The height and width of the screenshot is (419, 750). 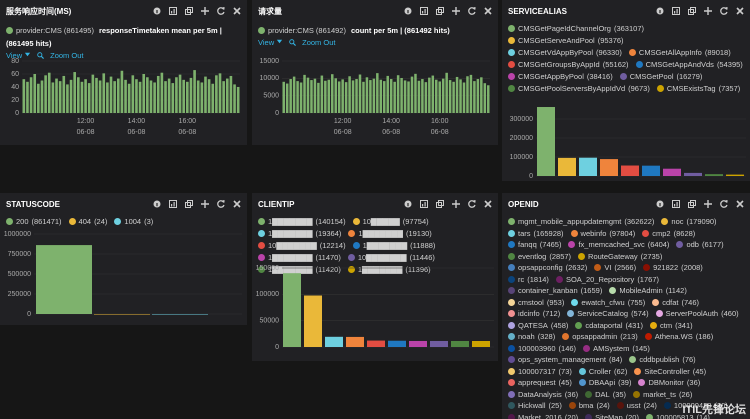 I want to click on legend-item: bma (24), so click(x=589, y=406).